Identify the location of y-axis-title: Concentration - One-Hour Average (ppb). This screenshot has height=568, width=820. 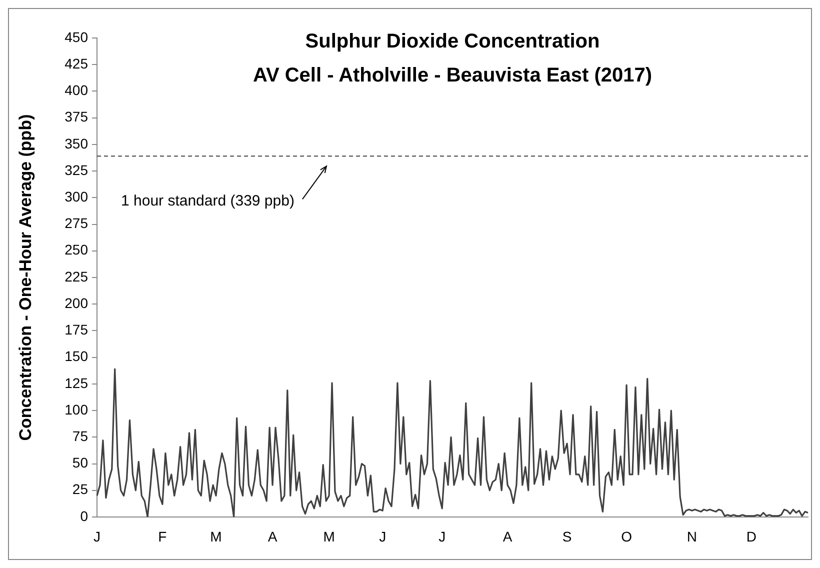
(25, 277).